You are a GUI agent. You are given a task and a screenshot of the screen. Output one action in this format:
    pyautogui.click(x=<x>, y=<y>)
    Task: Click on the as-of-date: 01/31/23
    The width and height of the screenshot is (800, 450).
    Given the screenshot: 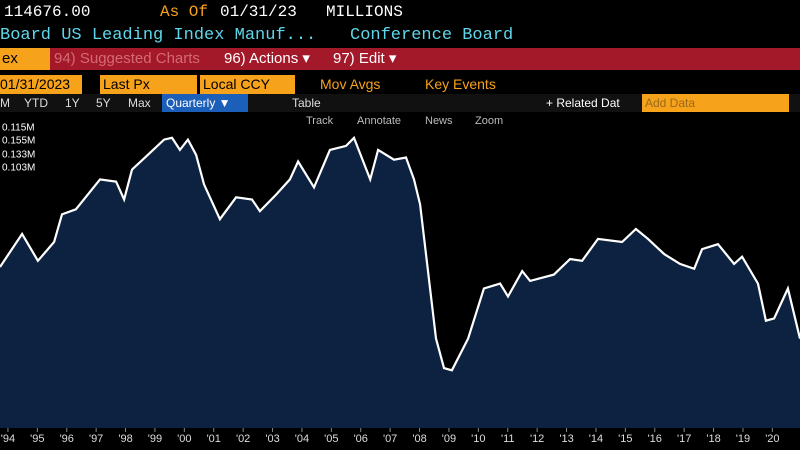 What is the action you would take?
    pyautogui.click(x=258, y=12)
    